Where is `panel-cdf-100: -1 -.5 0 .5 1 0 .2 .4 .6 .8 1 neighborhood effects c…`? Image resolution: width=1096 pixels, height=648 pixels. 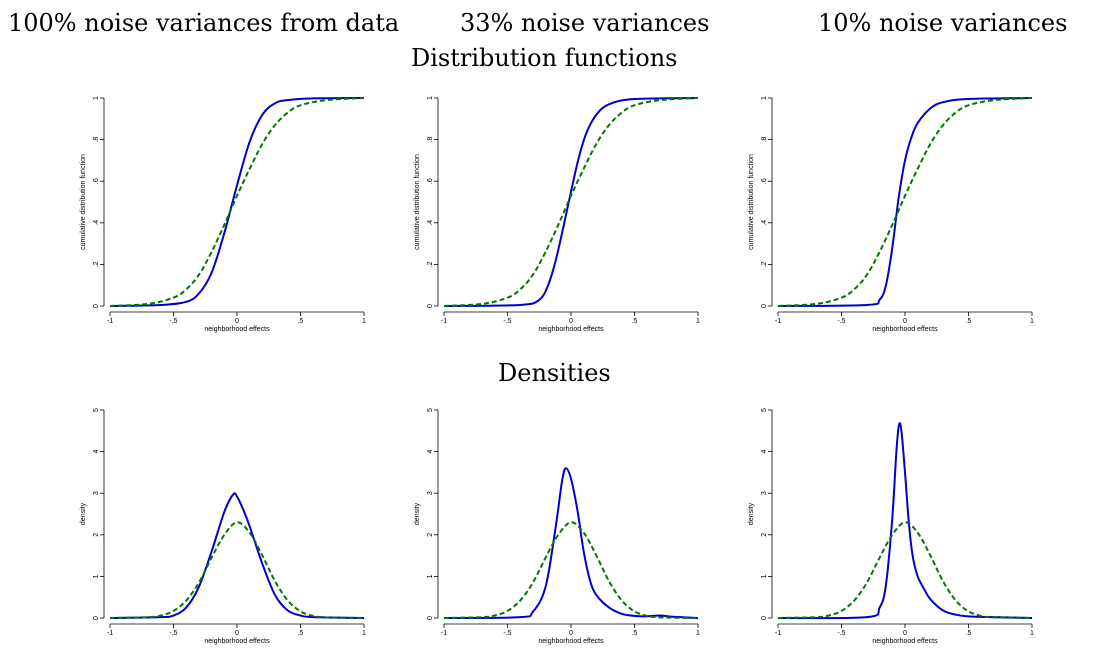 panel-cdf-100: -1 -.5 0 .5 1 0 .2 .4 .6 .8 1 neighborhood effects c… is located at coordinates (223, 214).